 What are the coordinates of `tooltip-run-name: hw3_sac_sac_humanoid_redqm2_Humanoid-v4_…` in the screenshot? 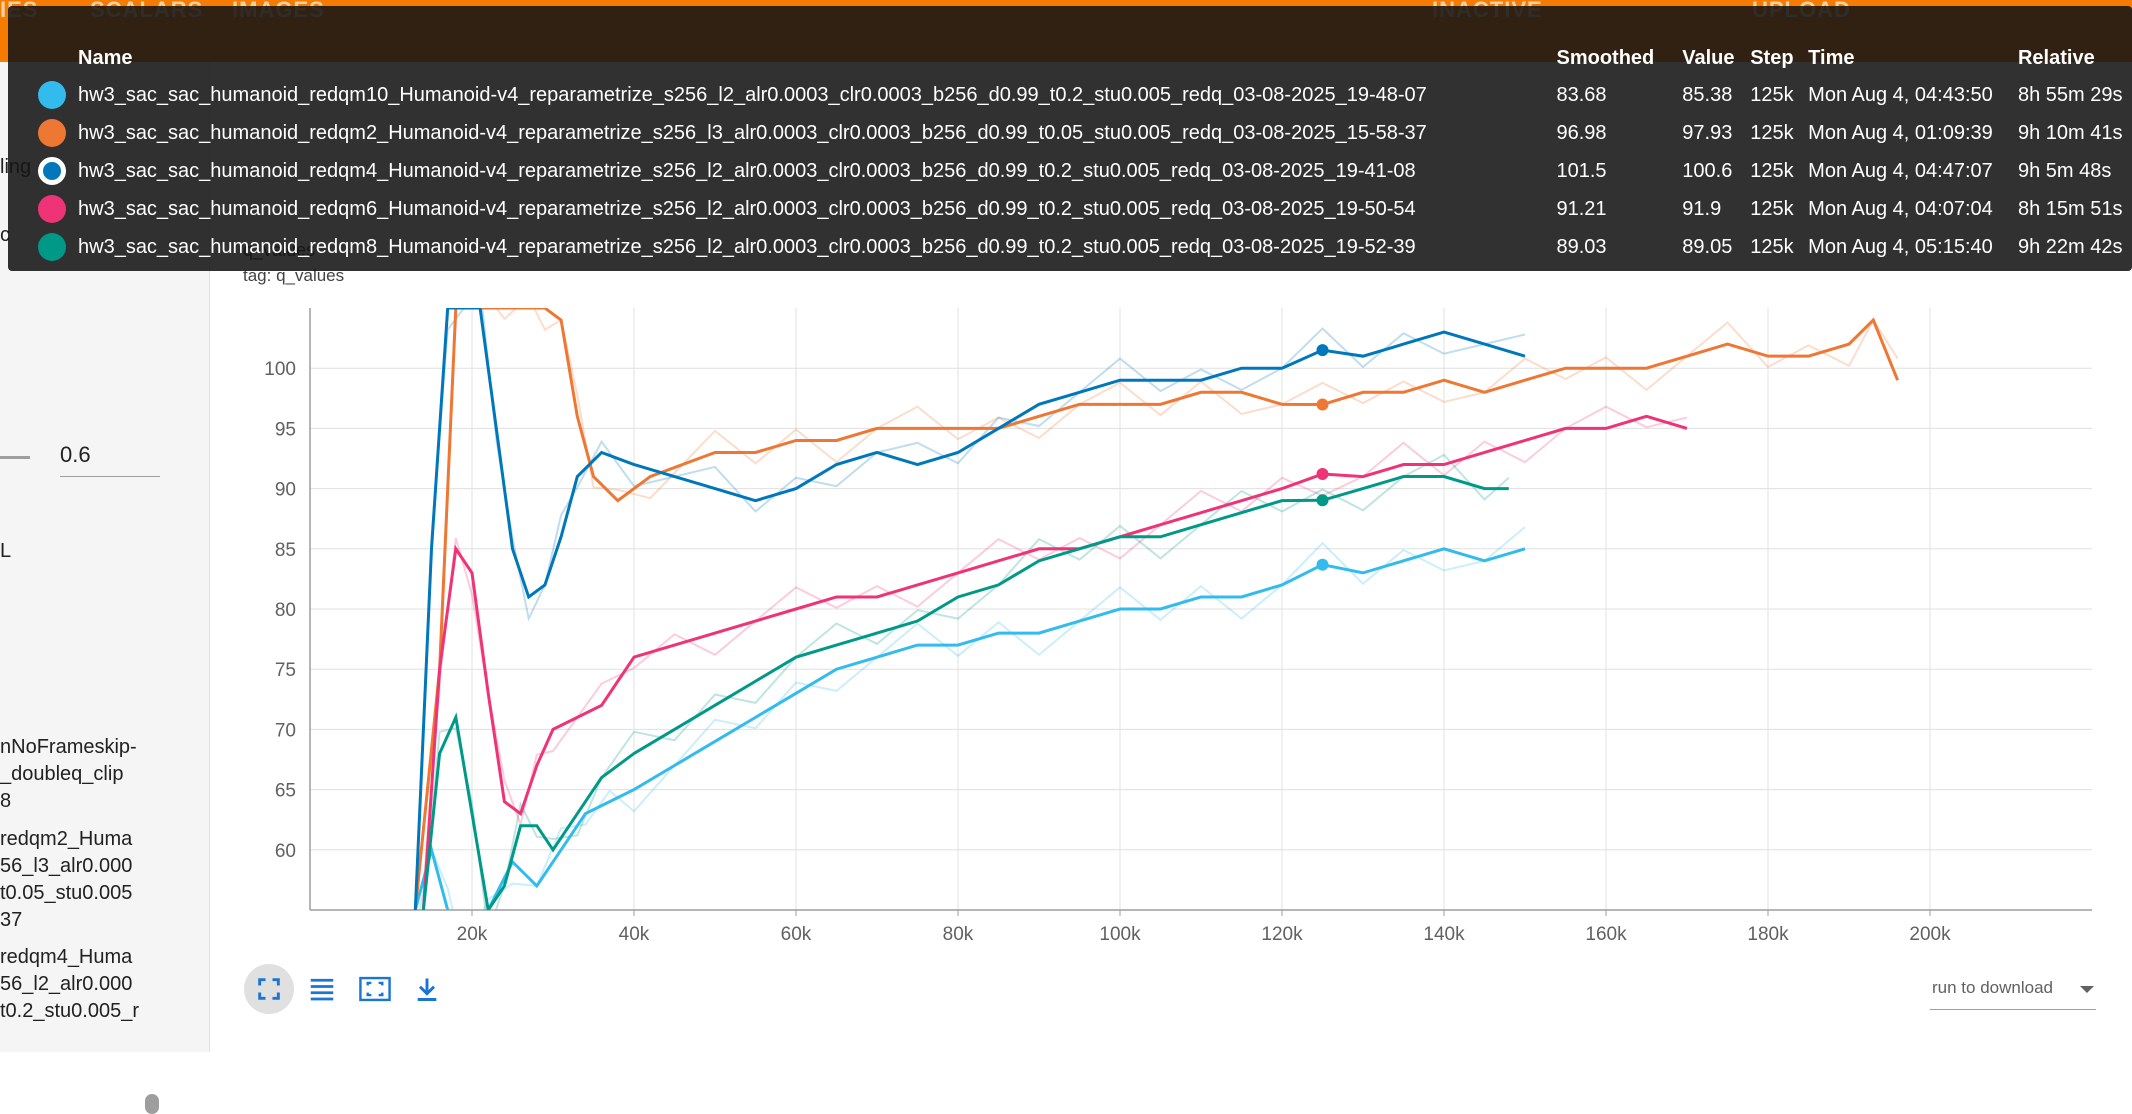 It's located at (752, 132).